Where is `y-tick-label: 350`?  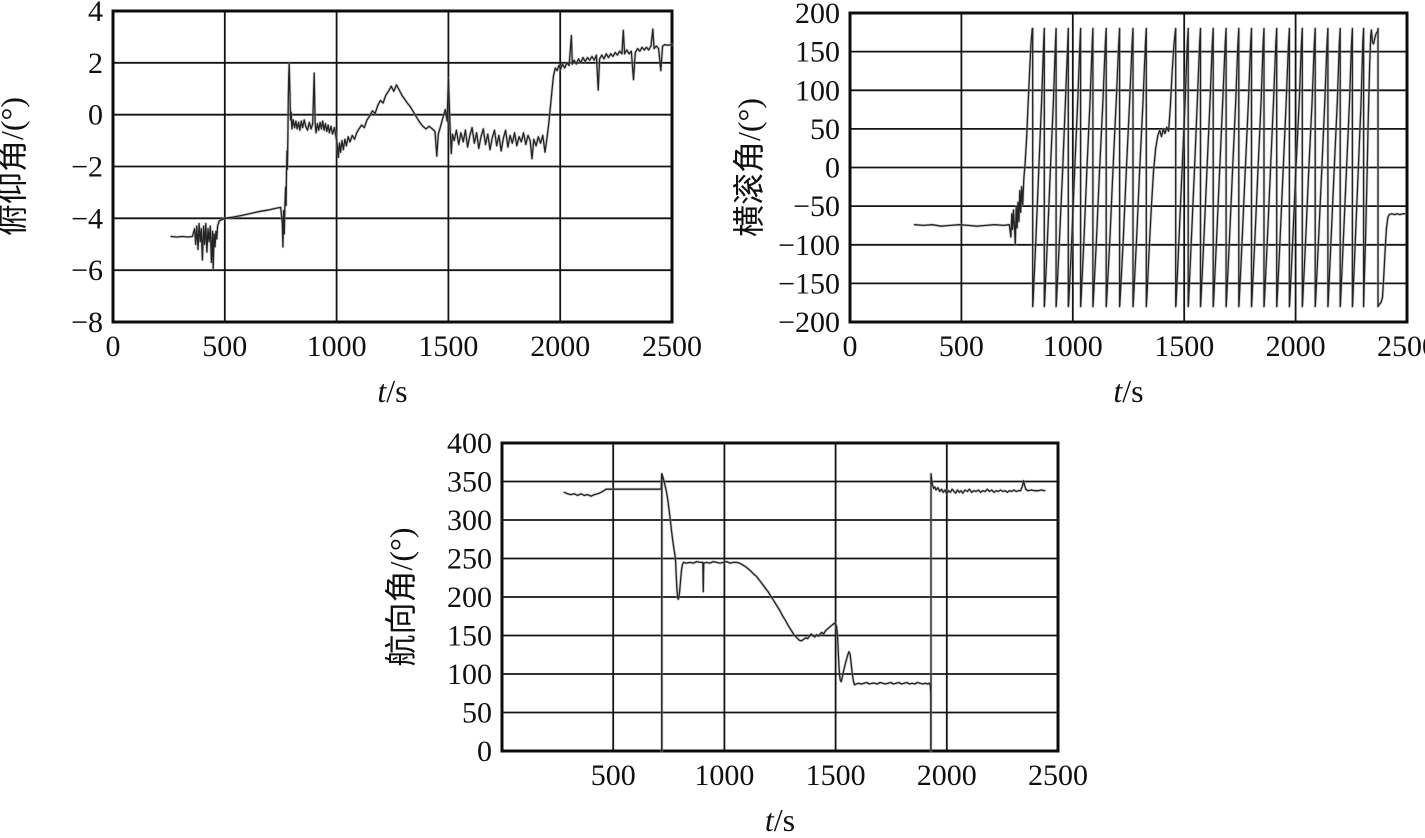 y-tick-label: 350 is located at coordinates (469, 482).